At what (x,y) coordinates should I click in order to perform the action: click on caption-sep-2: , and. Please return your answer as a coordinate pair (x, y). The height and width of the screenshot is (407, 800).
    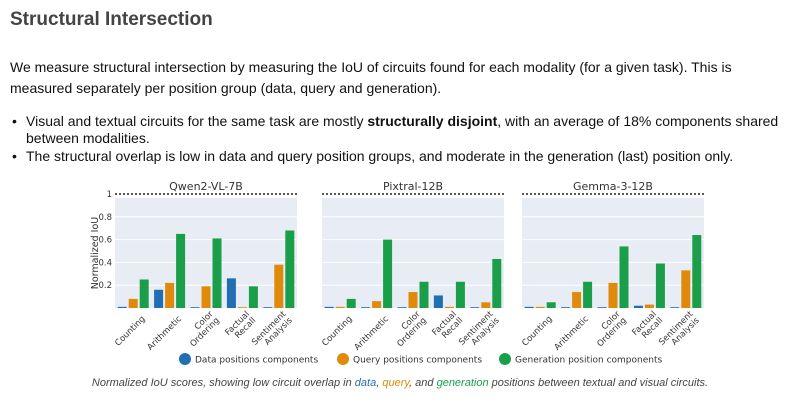
    Looking at the image, I should click on (423, 383).